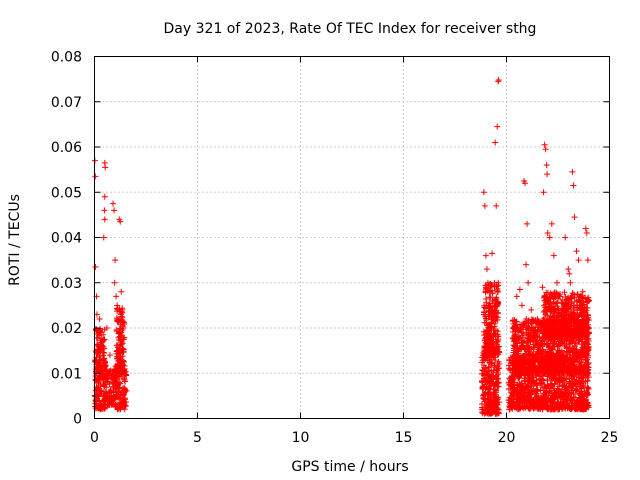 The height and width of the screenshot is (480, 640). I want to click on x-tick-label: 10, so click(301, 438).